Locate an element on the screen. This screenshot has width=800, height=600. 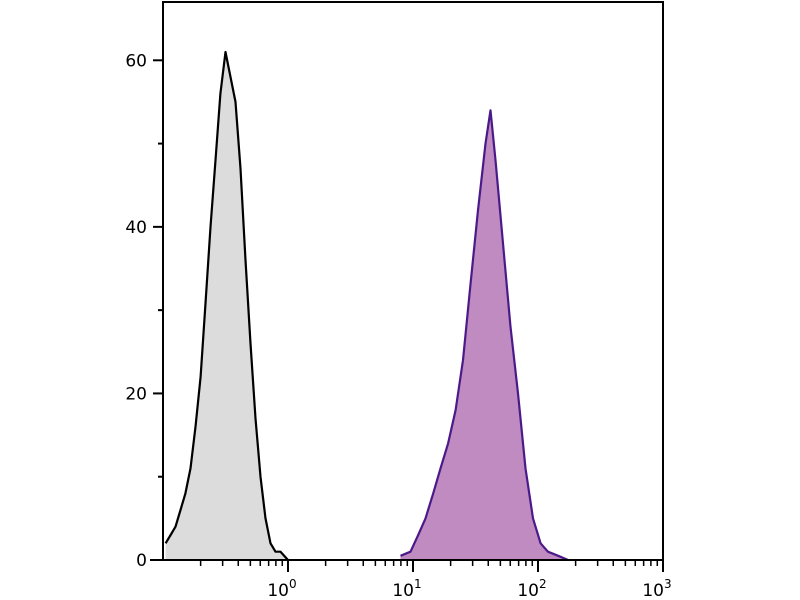
x-tick-label: 10⁰ is located at coordinates (281, 588).